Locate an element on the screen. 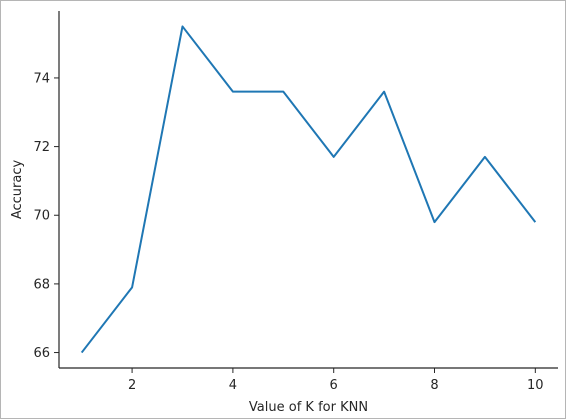  x-ticks: 2 4 6 8 10 is located at coordinates (336, 380).